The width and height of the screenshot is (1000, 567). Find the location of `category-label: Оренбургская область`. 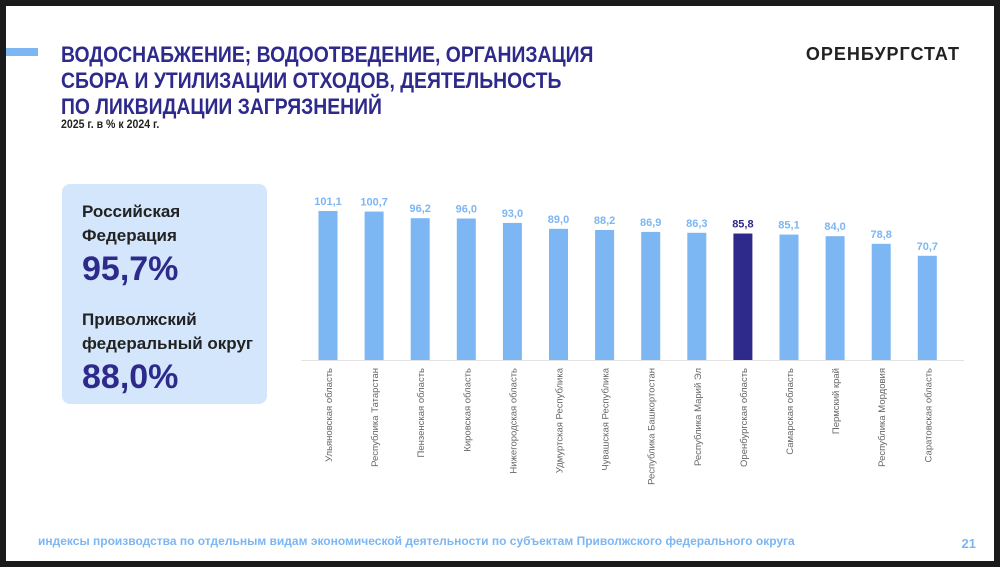

category-label: Оренбургская область is located at coordinates (744, 417).